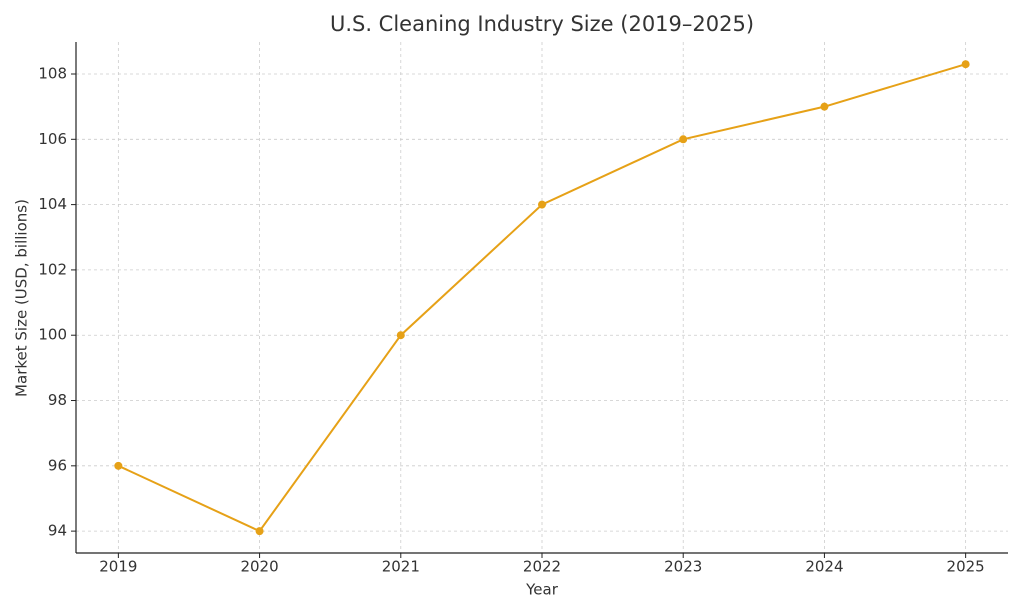  Describe the element at coordinates (542, 567) in the screenshot. I see `x-tick-label: 2022` at that location.